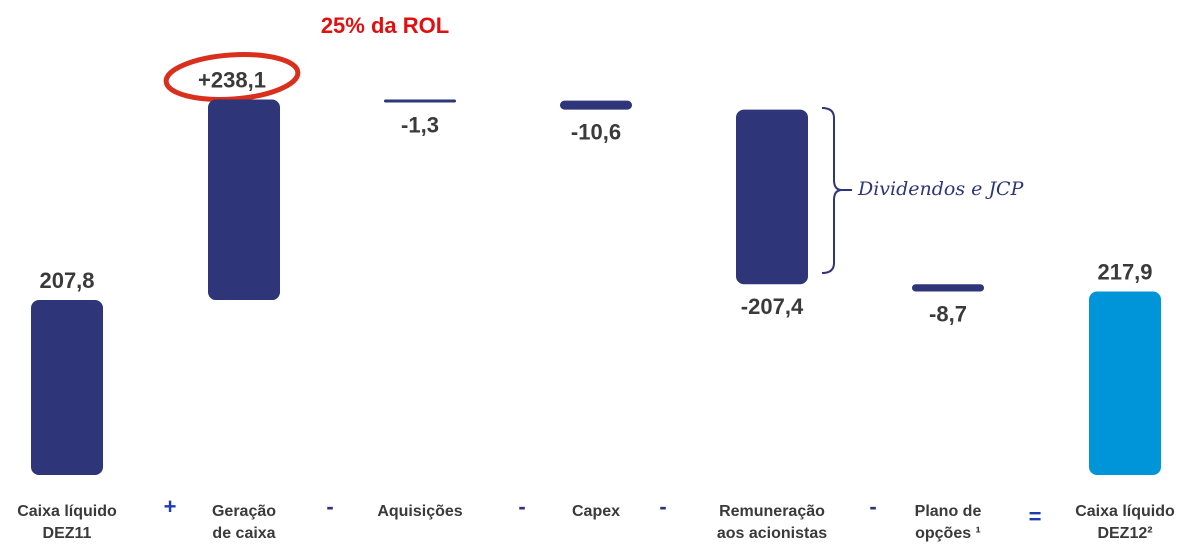 The width and height of the screenshot is (1197, 551). Describe the element at coordinates (420, 124) in the screenshot. I see `value-label: -1,3` at that location.